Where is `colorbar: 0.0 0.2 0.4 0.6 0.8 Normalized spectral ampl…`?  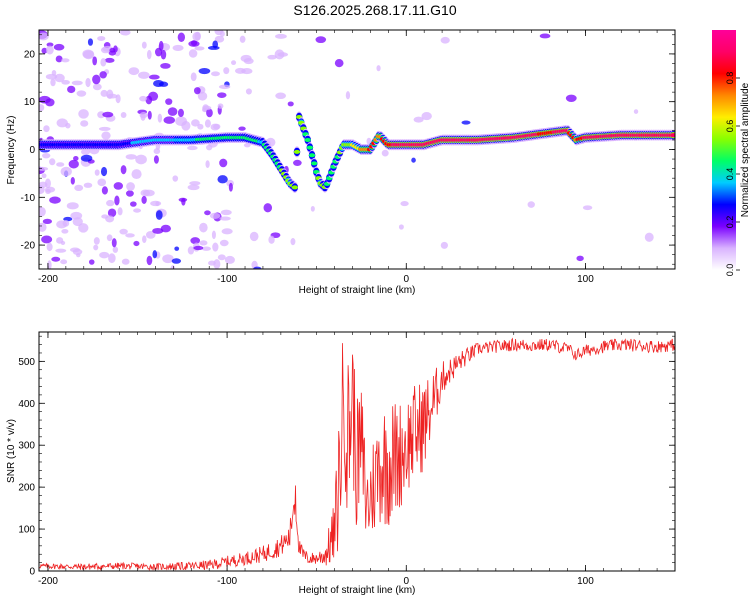 colorbar: 0.0 0.2 0.4 0.6 0.8 Normalized spectral ampl… is located at coordinates (731, 153).